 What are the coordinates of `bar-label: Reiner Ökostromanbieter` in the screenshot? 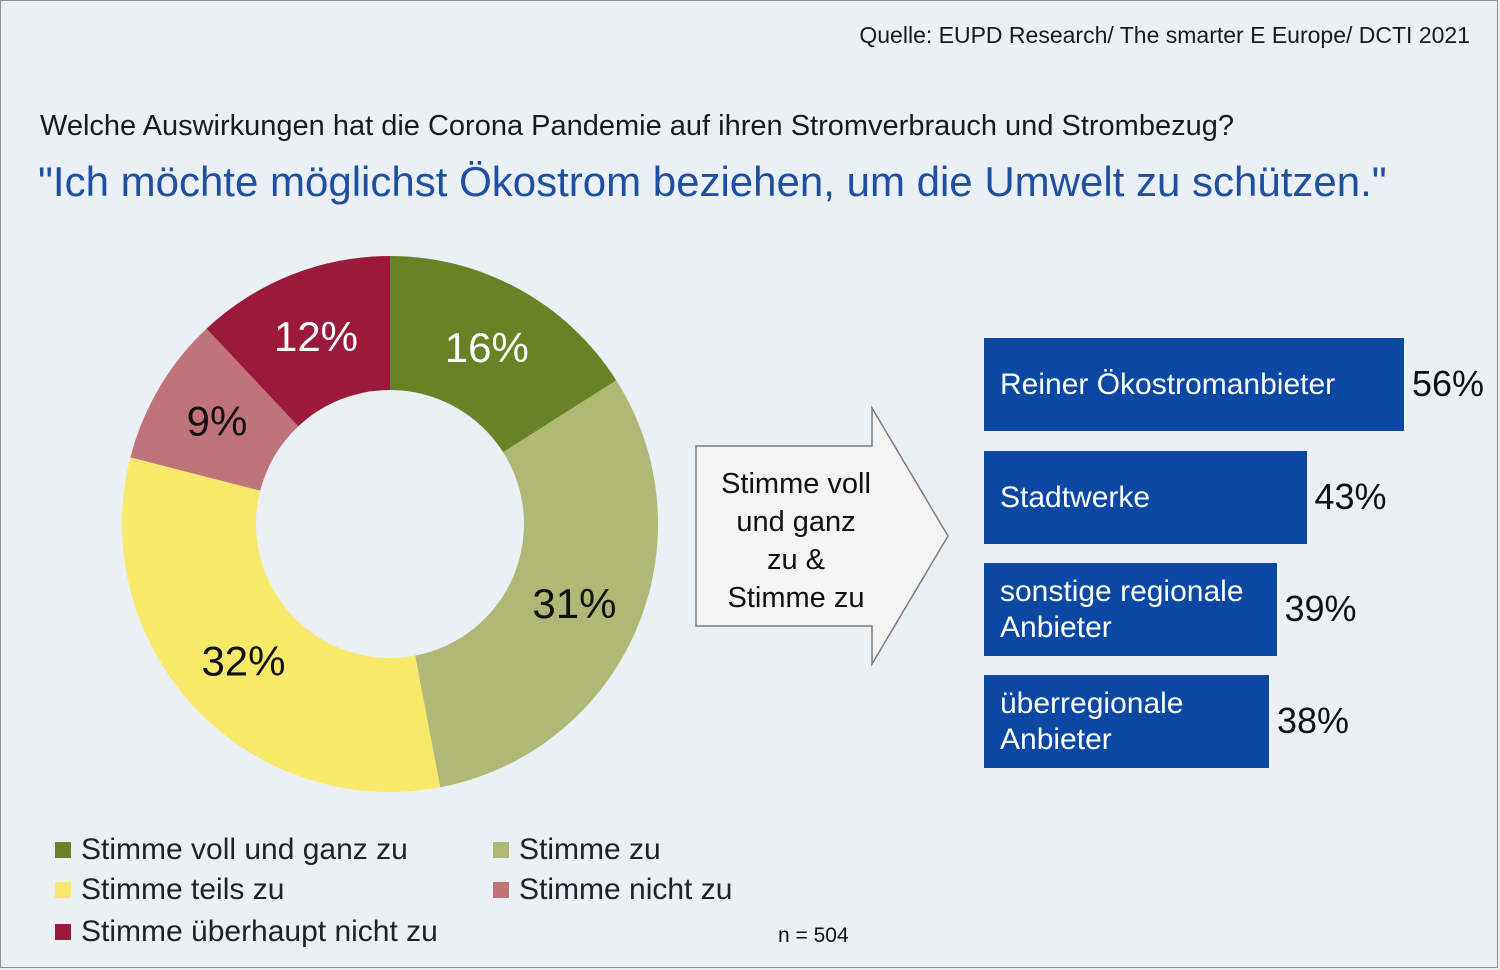 It's located at (1168, 384).